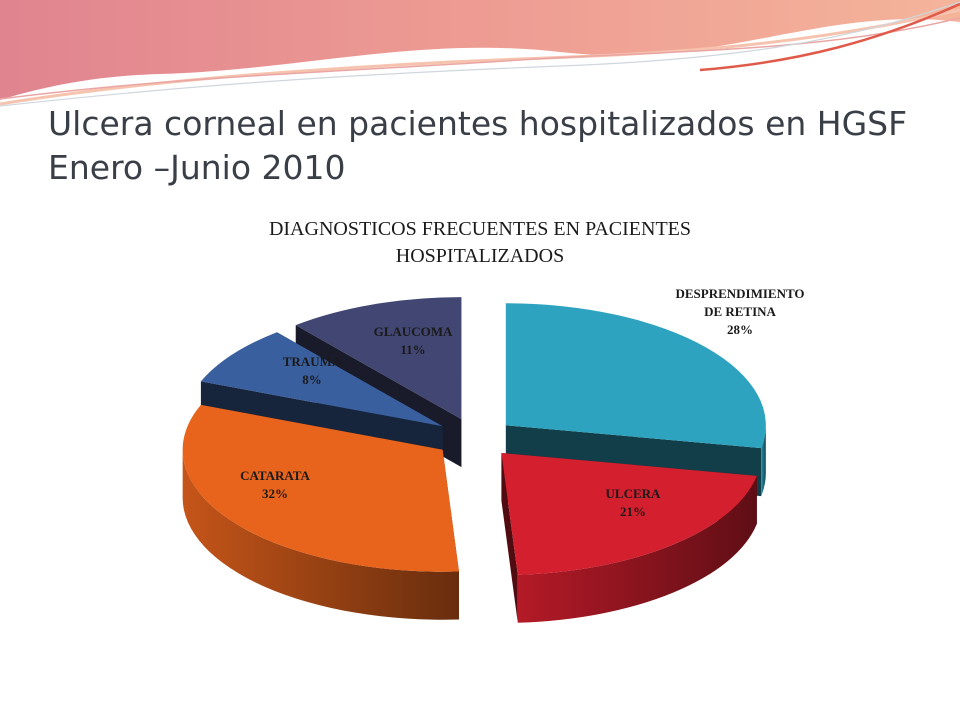 The height and width of the screenshot is (720, 960). What do you see at coordinates (634, 502) in the screenshot?
I see `slice-label-ulcera: ULCERA 21%` at bounding box center [634, 502].